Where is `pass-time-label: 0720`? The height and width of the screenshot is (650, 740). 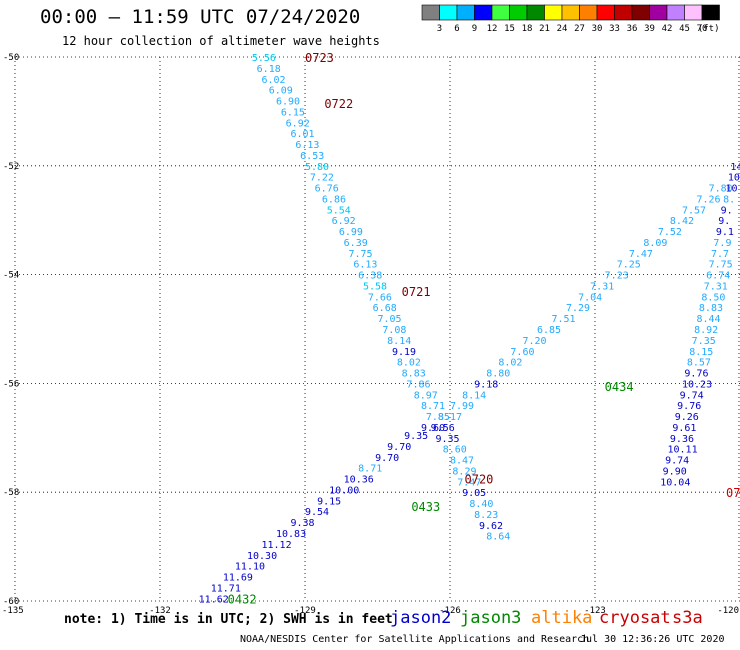
pass-time-label: 0720 is located at coordinates (479, 480).